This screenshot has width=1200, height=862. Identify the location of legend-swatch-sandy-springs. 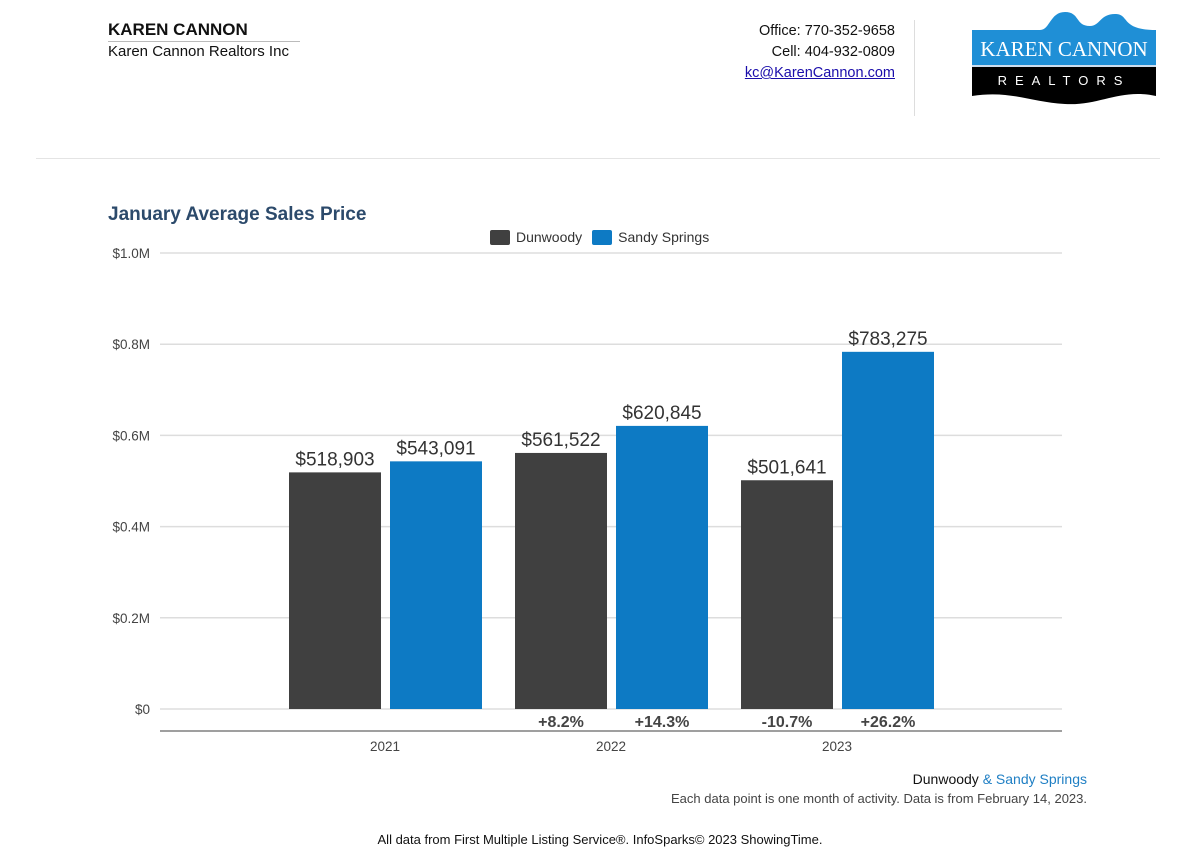
(602, 237).